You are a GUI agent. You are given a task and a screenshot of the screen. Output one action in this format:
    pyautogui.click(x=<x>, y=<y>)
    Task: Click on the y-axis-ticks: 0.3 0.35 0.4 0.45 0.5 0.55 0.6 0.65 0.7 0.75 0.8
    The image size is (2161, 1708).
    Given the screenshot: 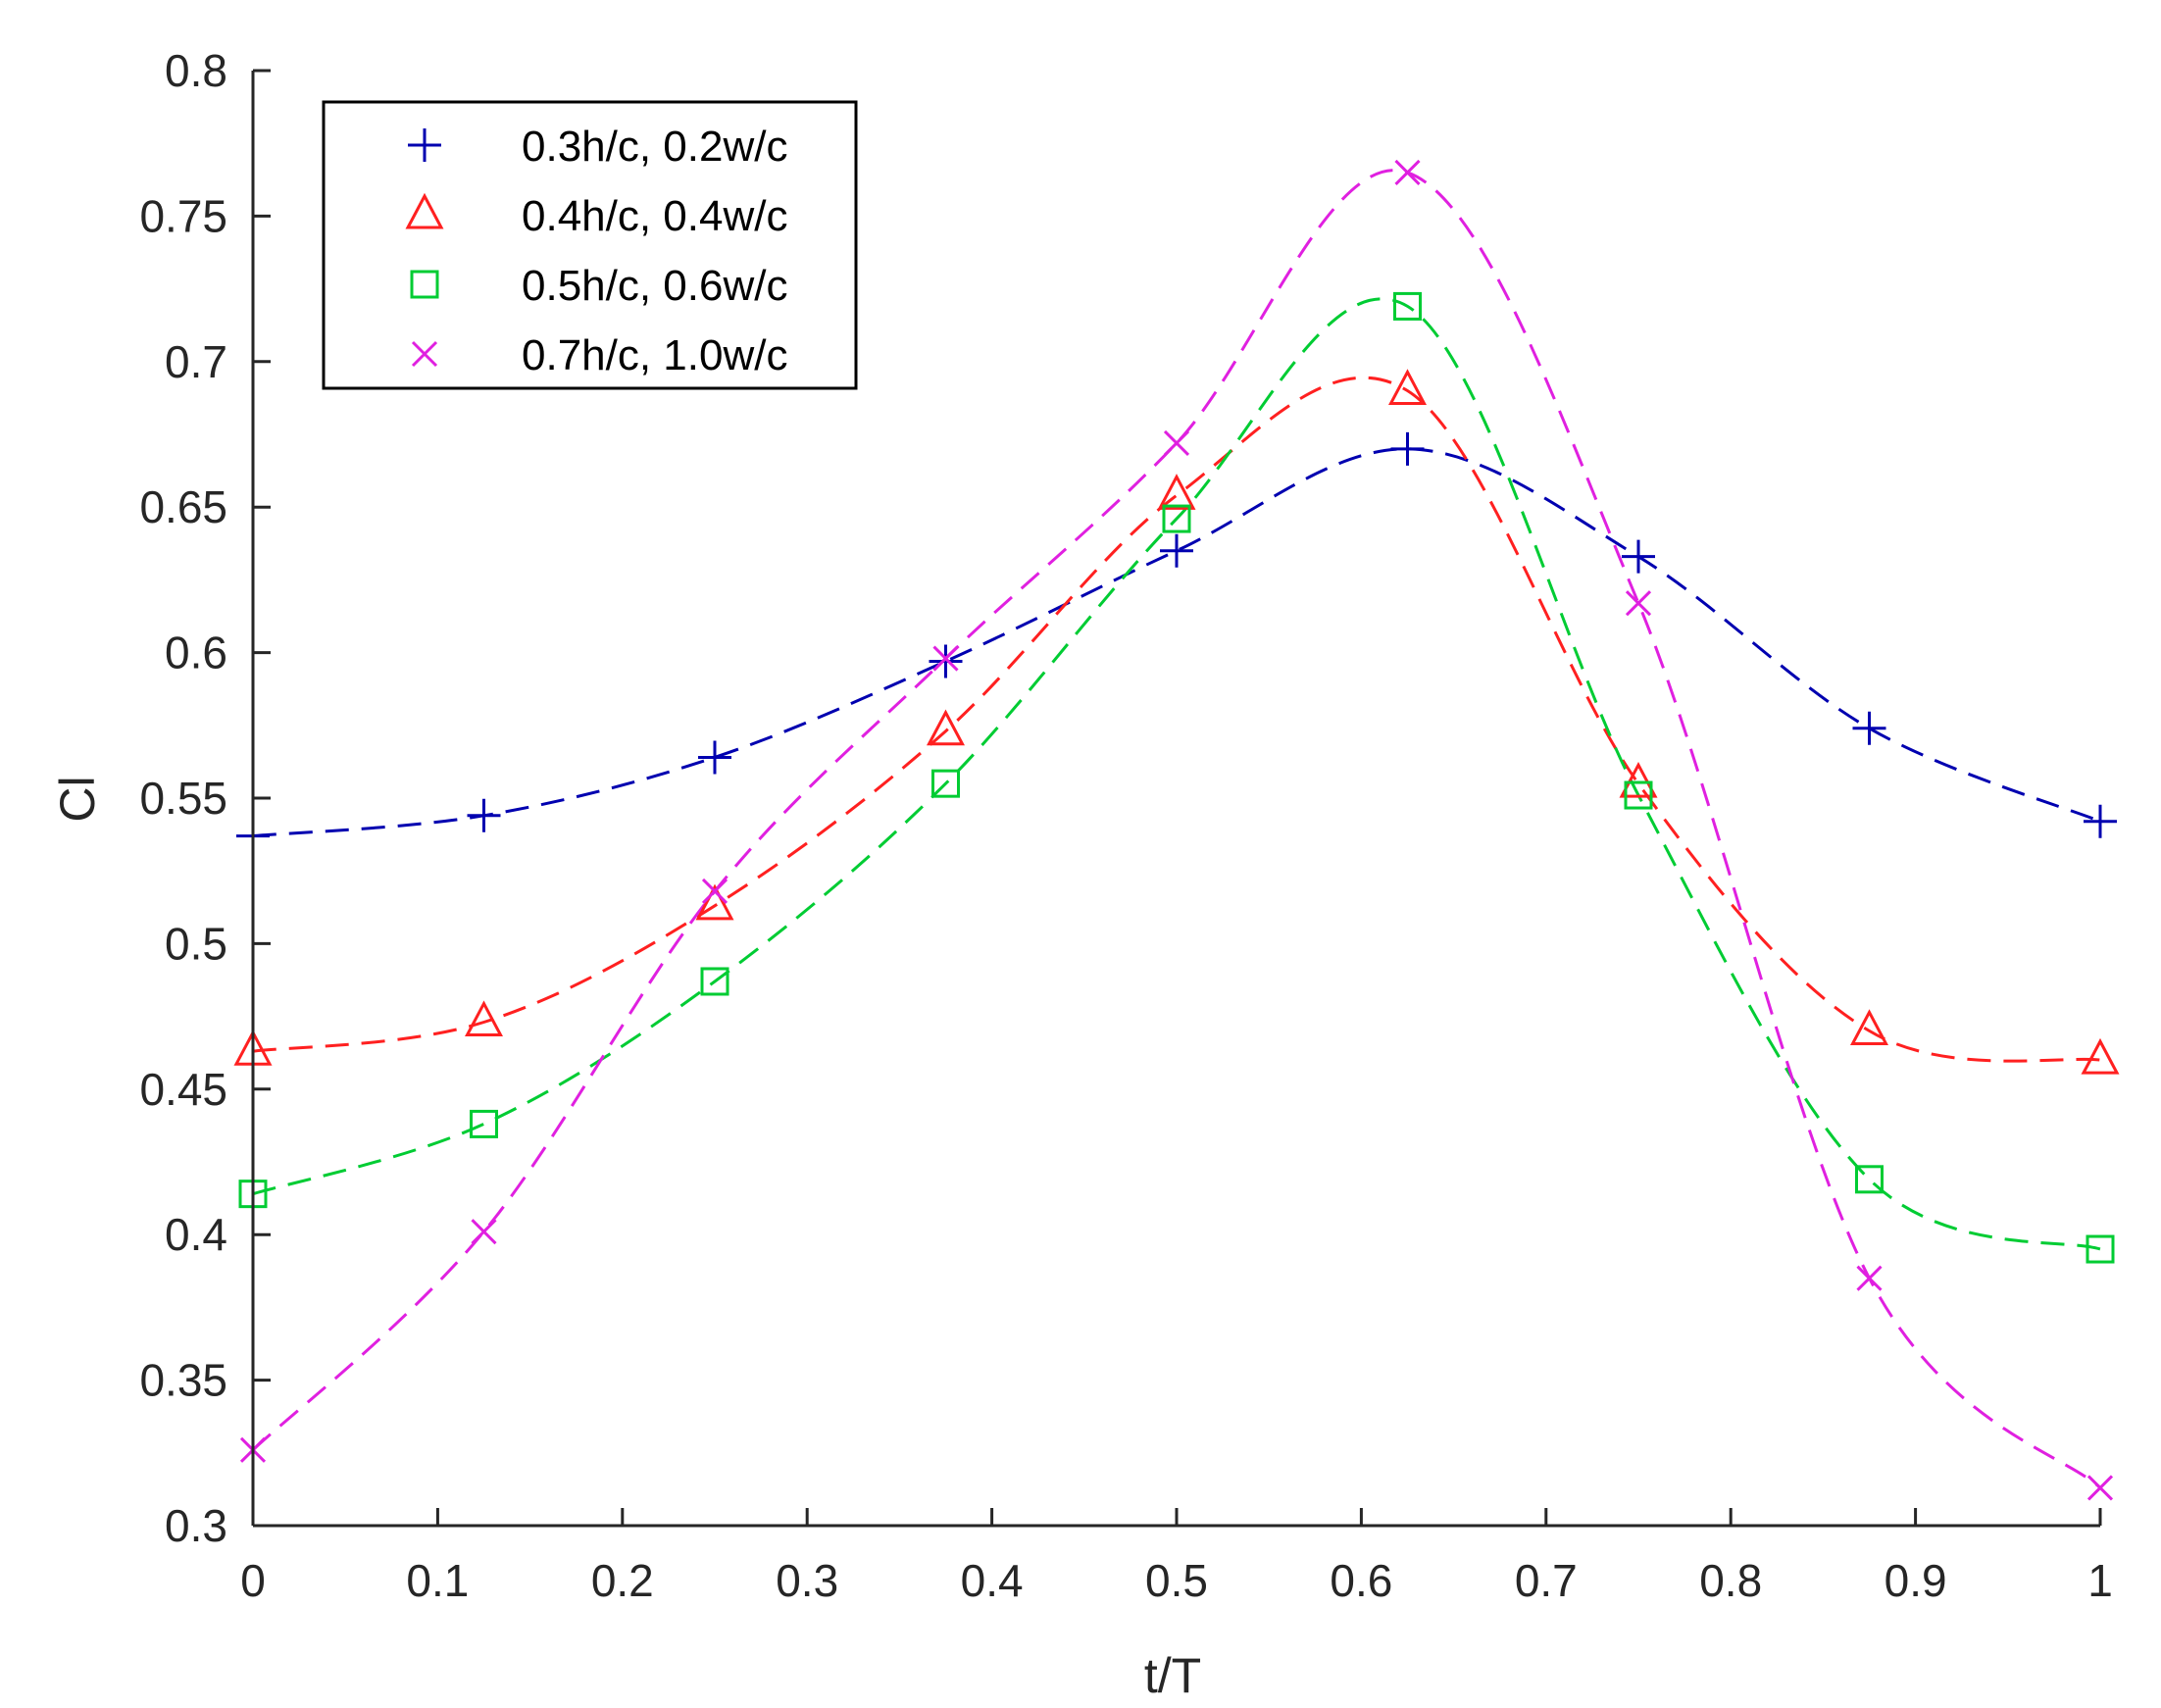 What is the action you would take?
    pyautogui.click(x=205, y=798)
    